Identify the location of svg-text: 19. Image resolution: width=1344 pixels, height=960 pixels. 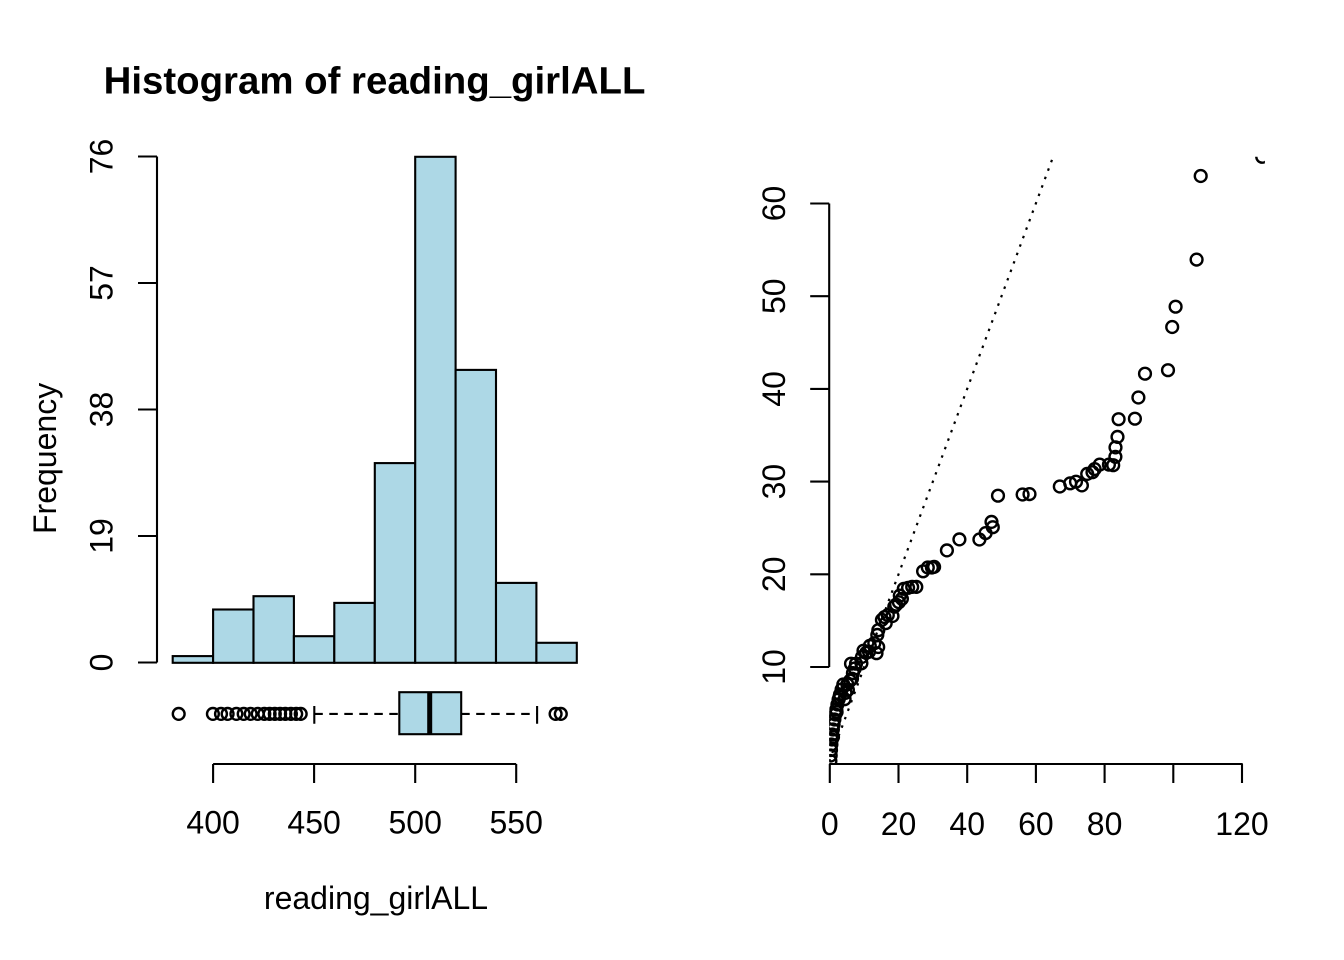
(102, 536).